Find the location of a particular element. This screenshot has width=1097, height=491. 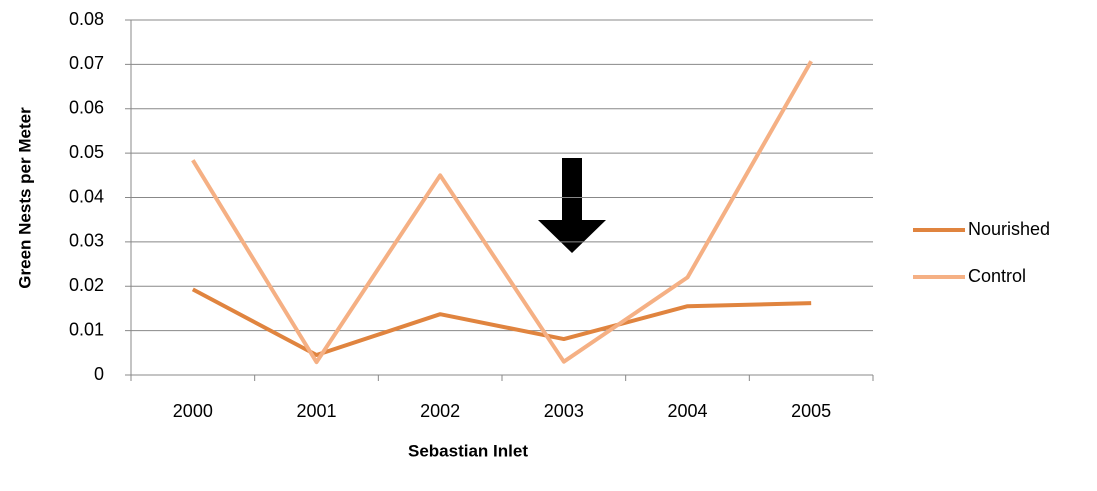

x-tick-label: 2004 is located at coordinates (687, 411).